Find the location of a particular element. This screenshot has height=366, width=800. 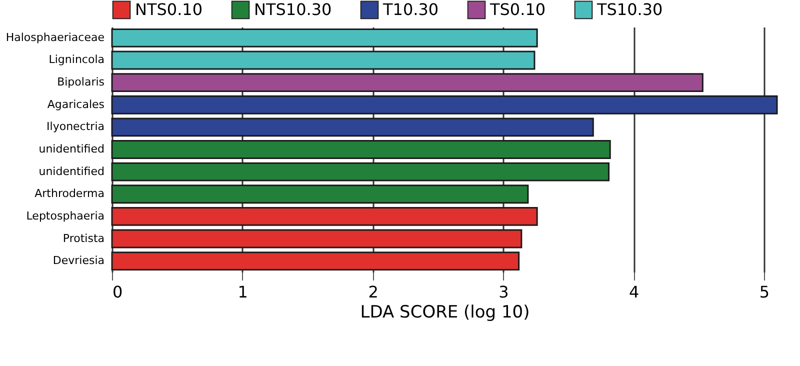

y-tick-label: Protista is located at coordinates (83, 238).